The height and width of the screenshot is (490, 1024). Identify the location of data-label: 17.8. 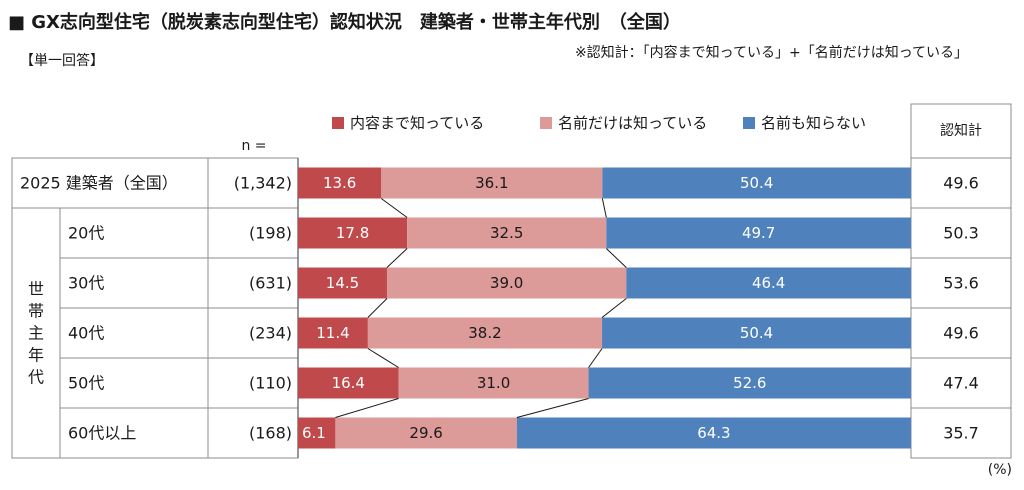
(352, 233).